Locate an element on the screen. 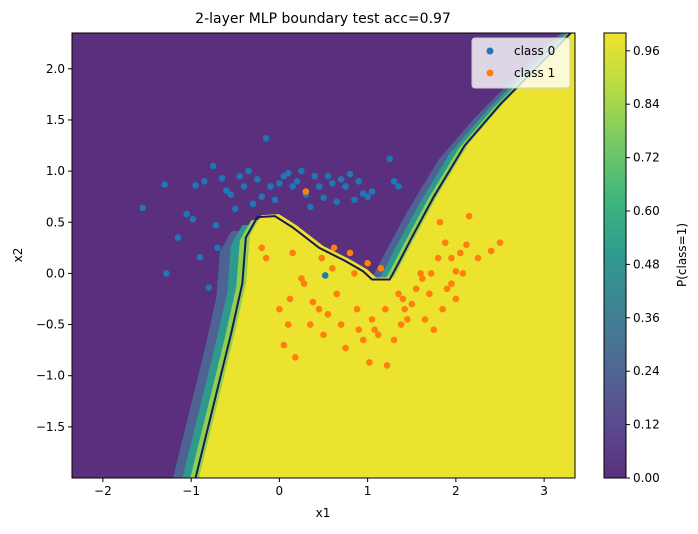  legend-label-class-1: class 1 is located at coordinates (534, 73).